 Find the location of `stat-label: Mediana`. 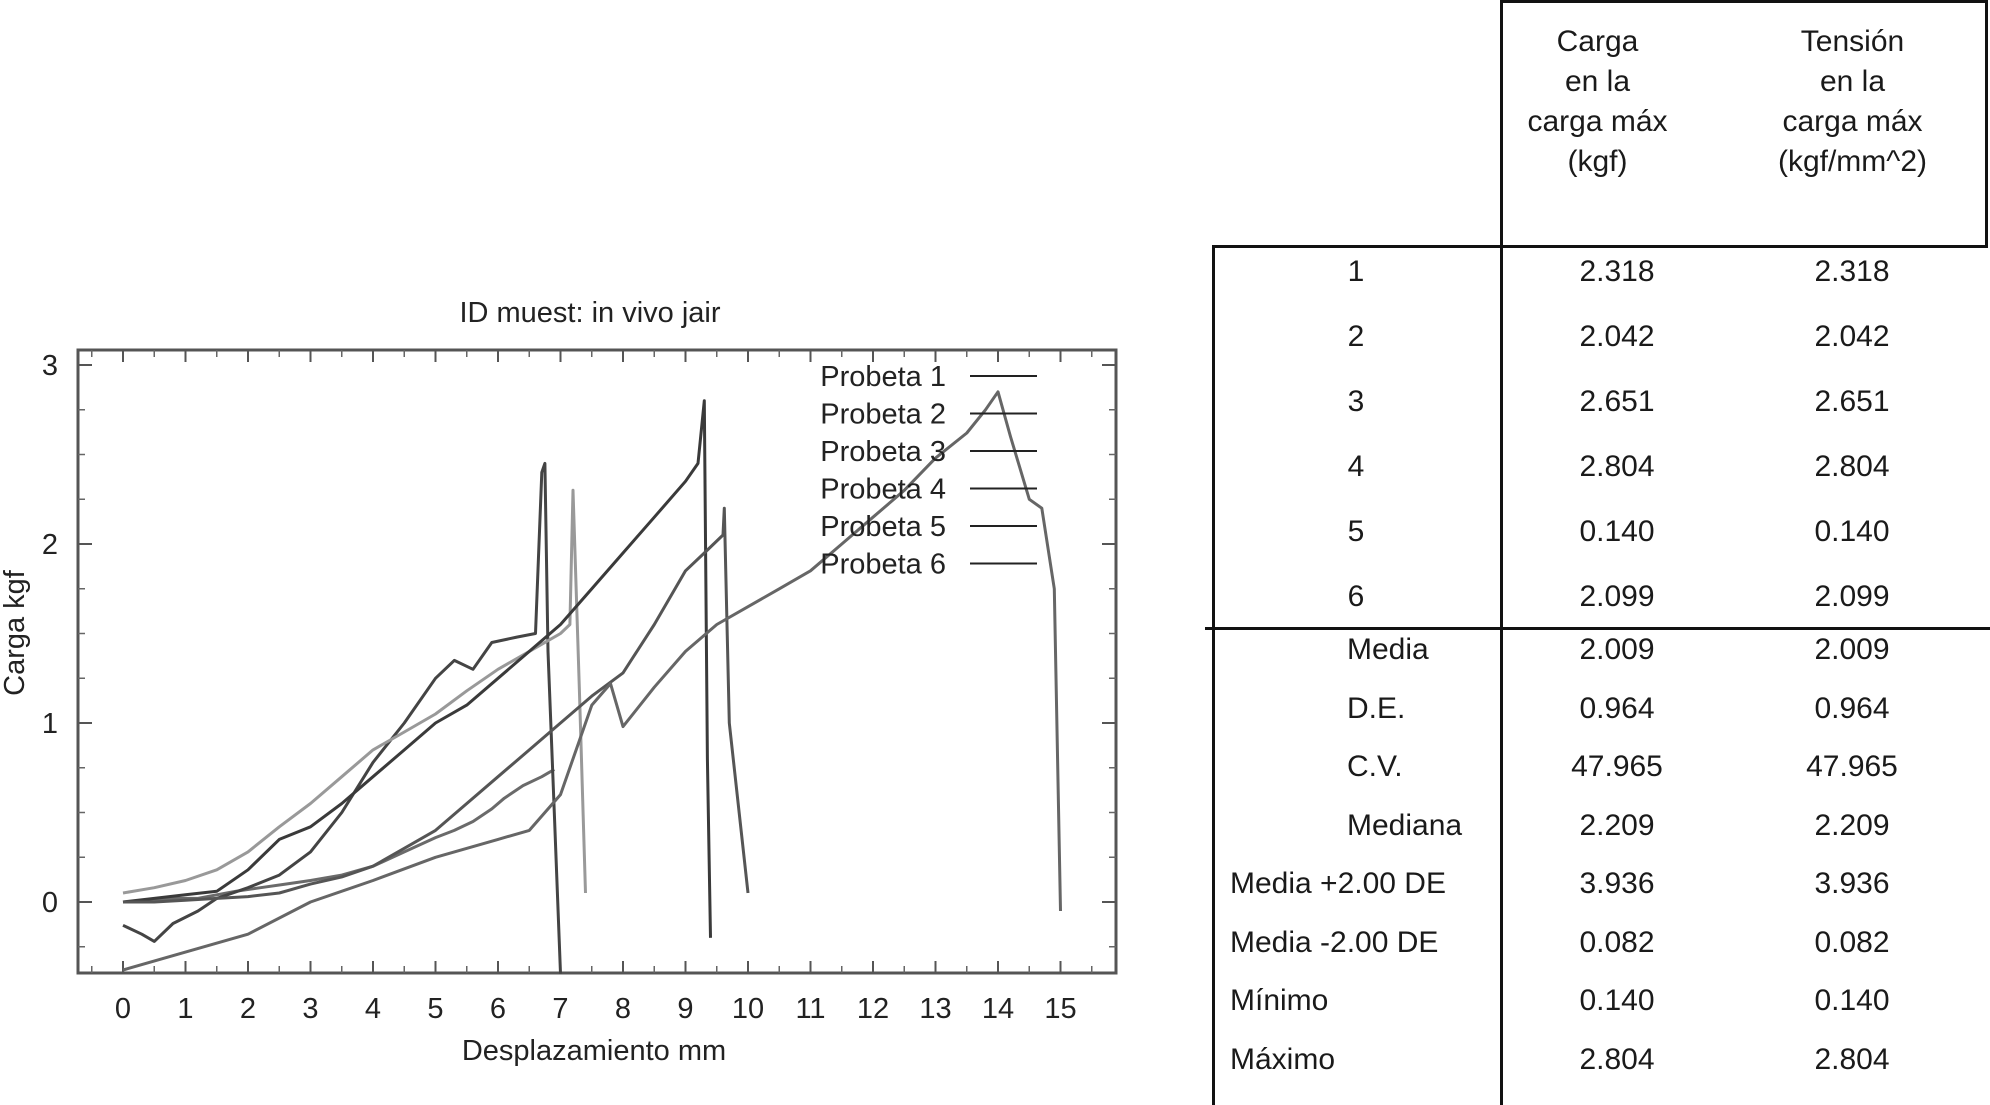

stat-label: Mediana is located at coordinates (1405, 825).